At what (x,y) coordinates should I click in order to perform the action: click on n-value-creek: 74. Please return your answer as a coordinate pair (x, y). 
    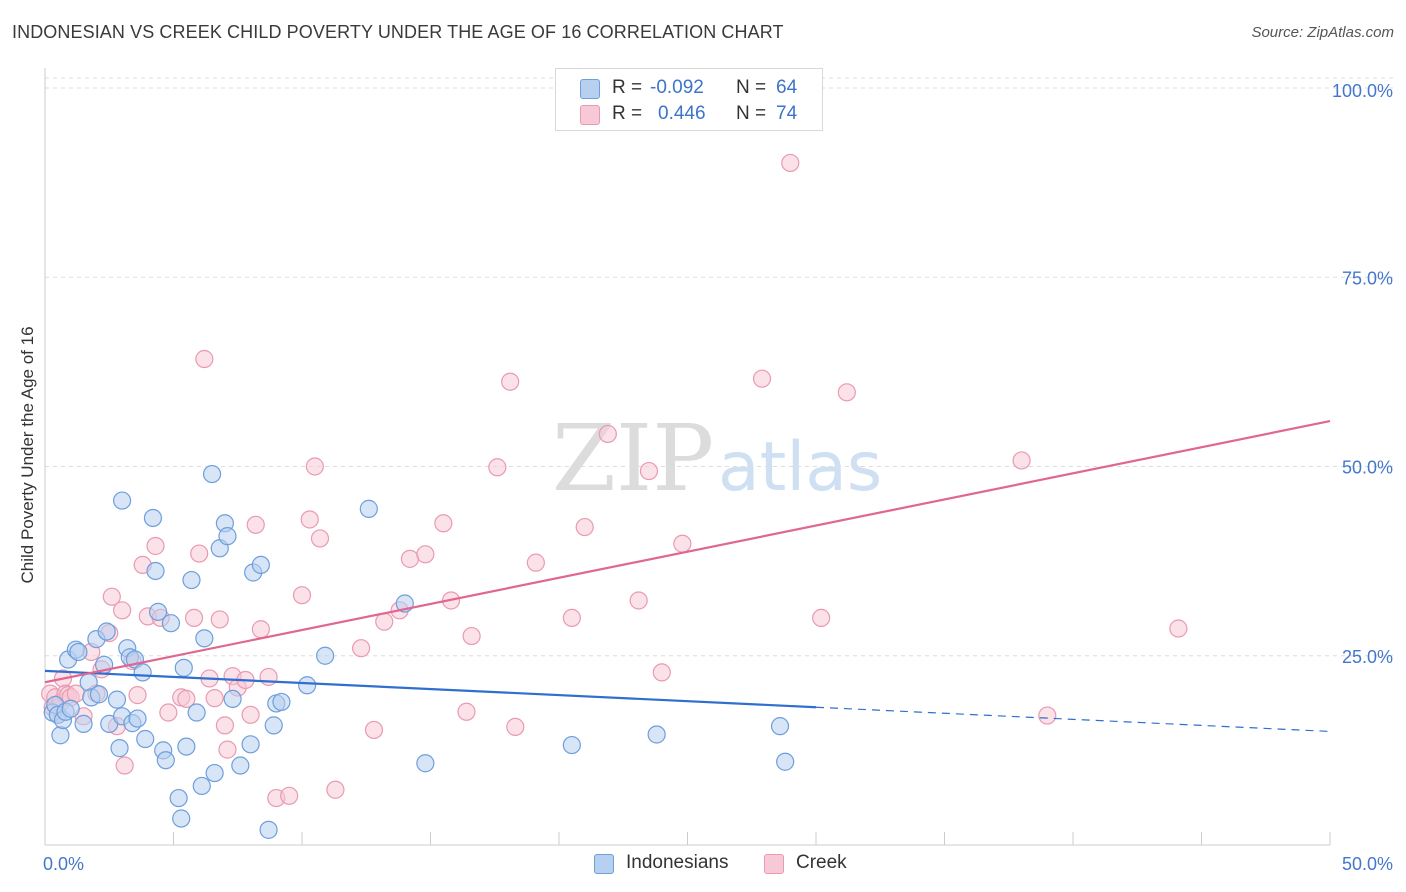
    Looking at the image, I should click on (787, 113).